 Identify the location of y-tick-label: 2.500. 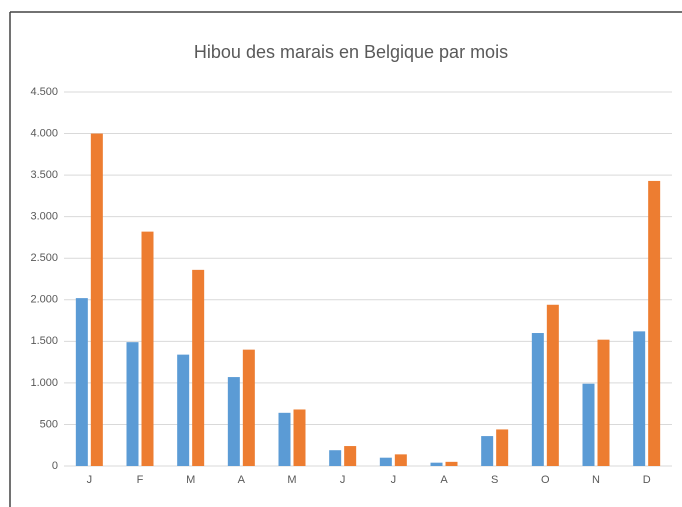
(44, 258).